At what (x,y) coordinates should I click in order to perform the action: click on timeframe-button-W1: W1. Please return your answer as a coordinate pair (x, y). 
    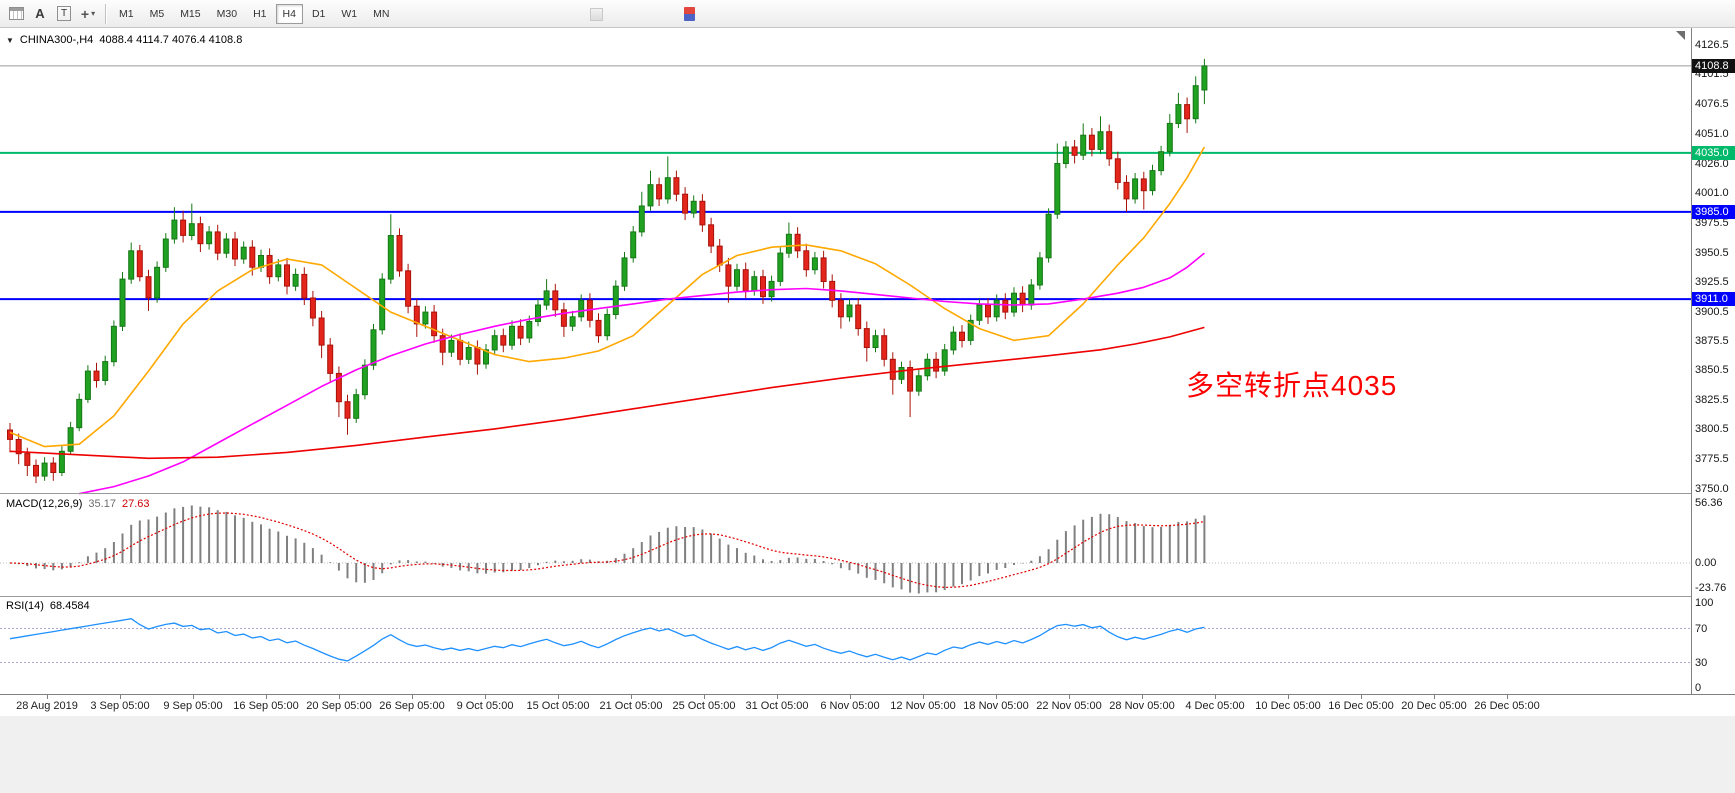
    Looking at the image, I should click on (349, 13).